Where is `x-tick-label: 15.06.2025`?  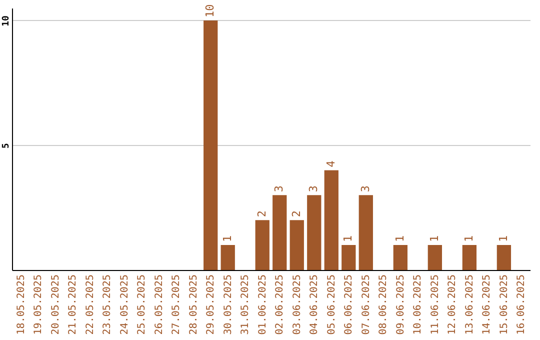
x-tick-label: 15.06.2025 is located at coordinates (504, 304).